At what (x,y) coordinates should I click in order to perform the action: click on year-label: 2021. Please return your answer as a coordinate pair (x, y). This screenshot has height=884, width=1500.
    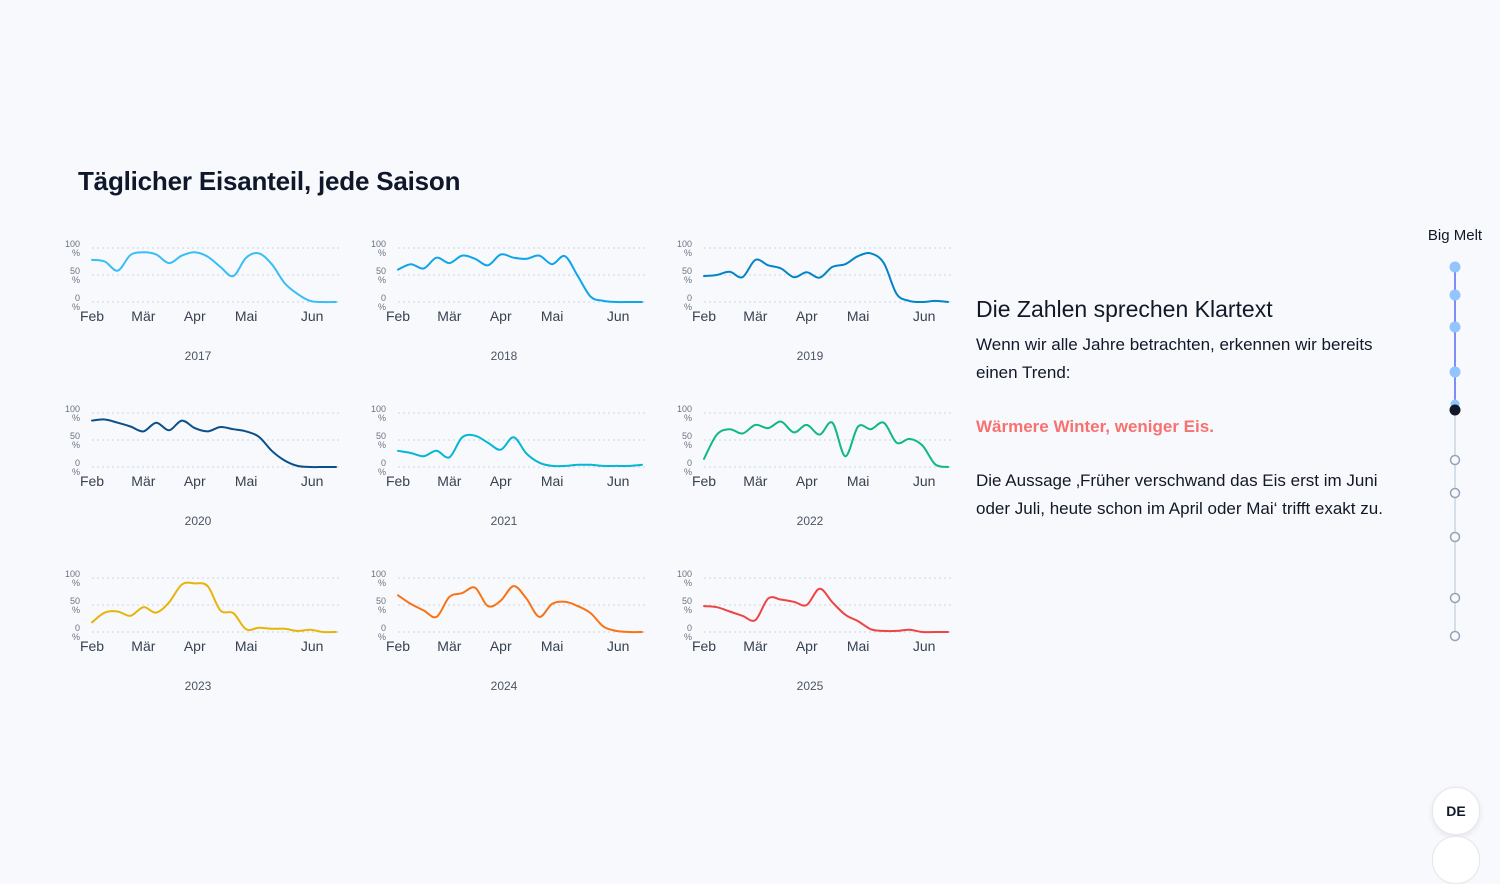
    Looking at the image, I should click on (504, 521).